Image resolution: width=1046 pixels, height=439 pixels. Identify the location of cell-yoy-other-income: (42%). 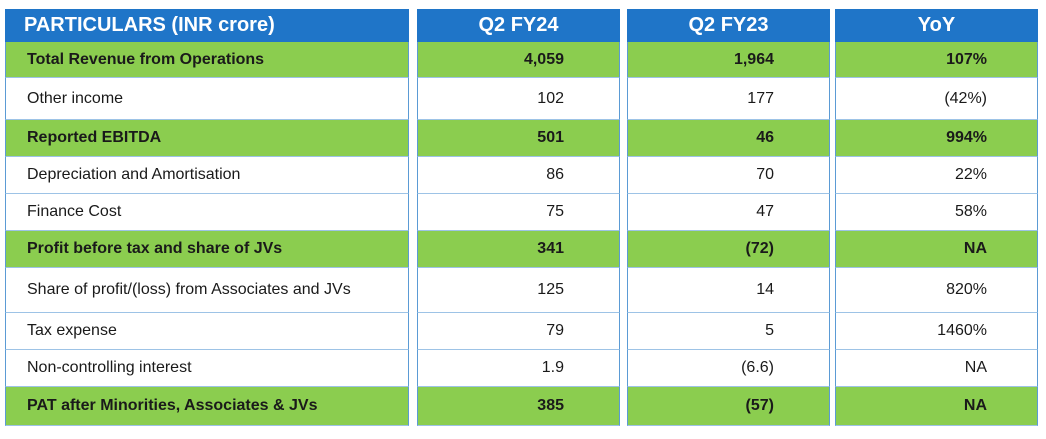
(936, 99).